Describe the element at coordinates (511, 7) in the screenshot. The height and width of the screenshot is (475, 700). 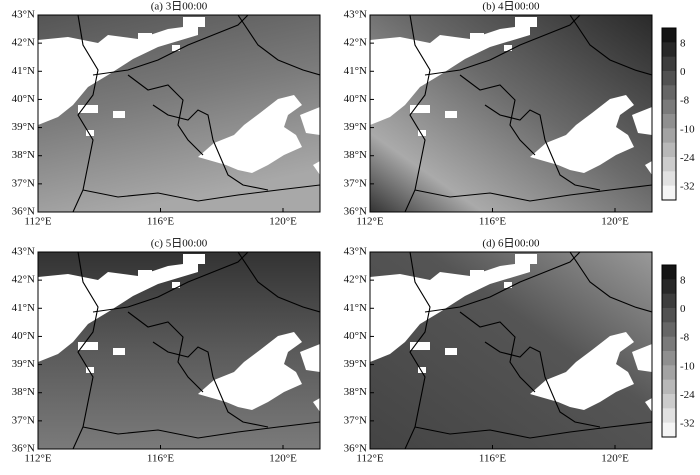
I see `panel-title: (b) 4日00:00` at that location.